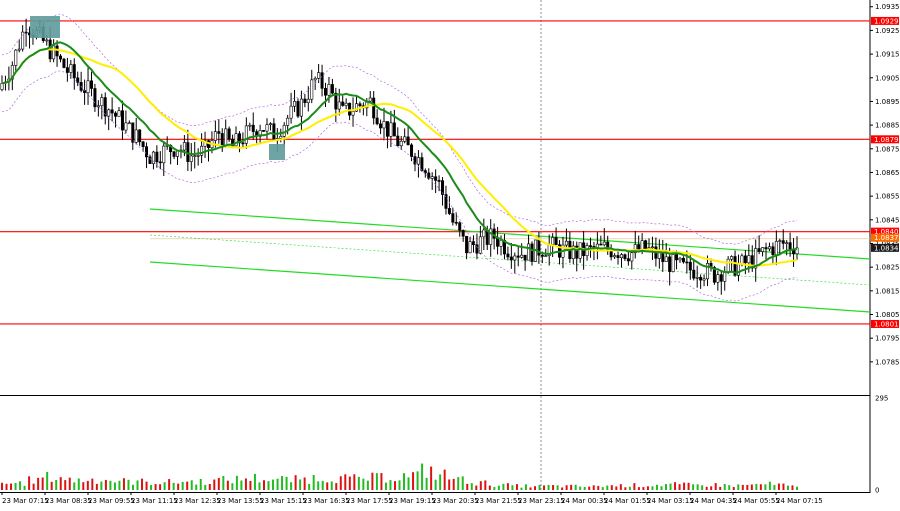  What do you see at coordinates (886, 248) in the screenshot?
I see `current-price-tag-label: 1.0834` at bounding box center [886, 248].